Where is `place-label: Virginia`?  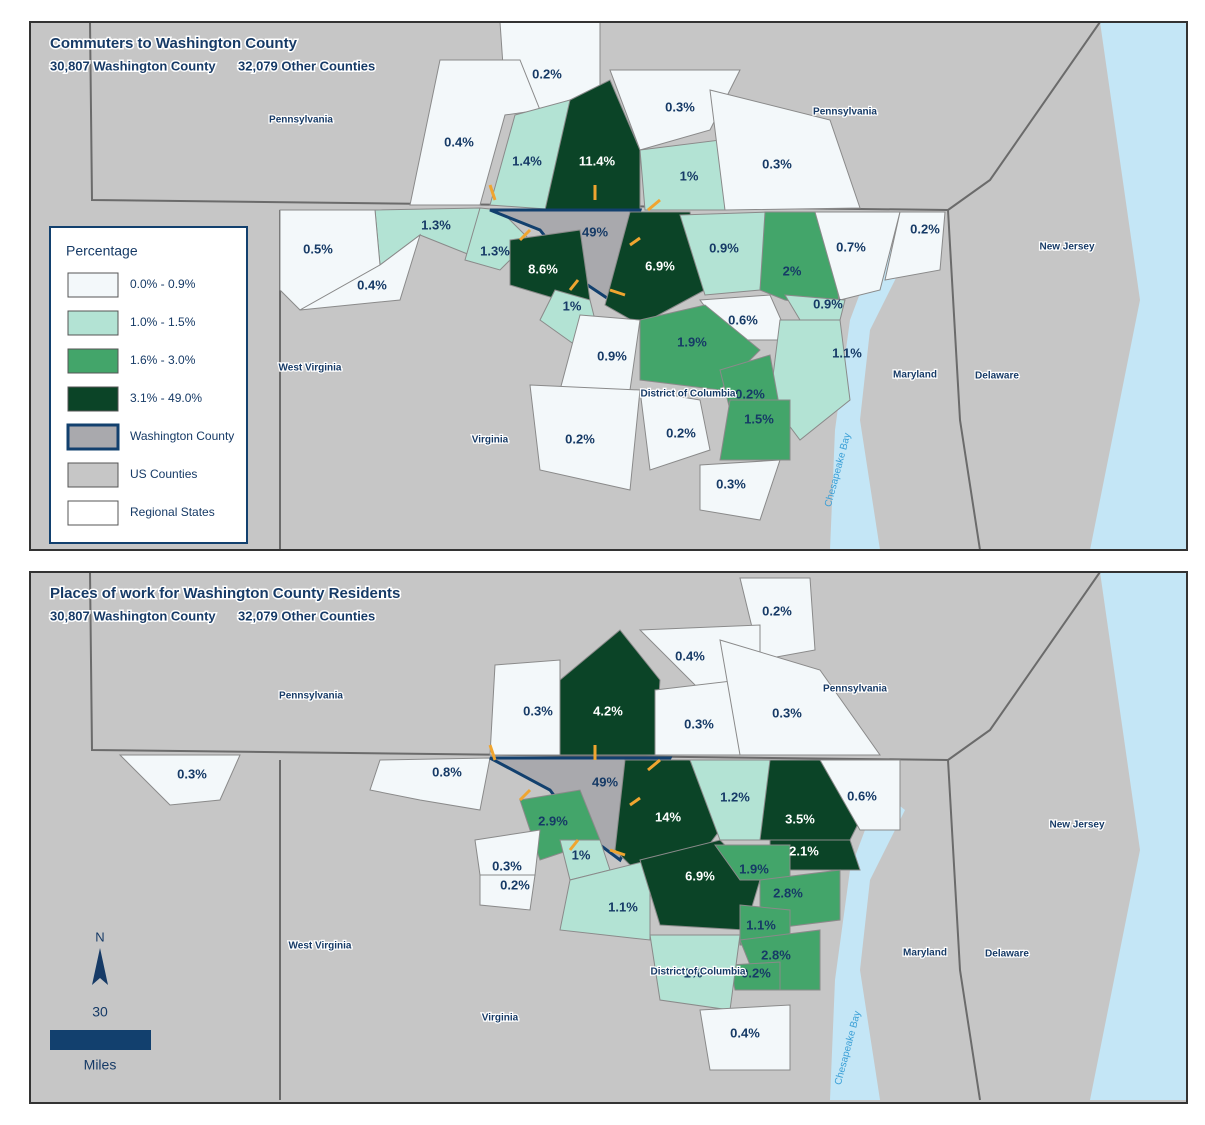
place-label: Virginia is located at coordinates (500, 1018).